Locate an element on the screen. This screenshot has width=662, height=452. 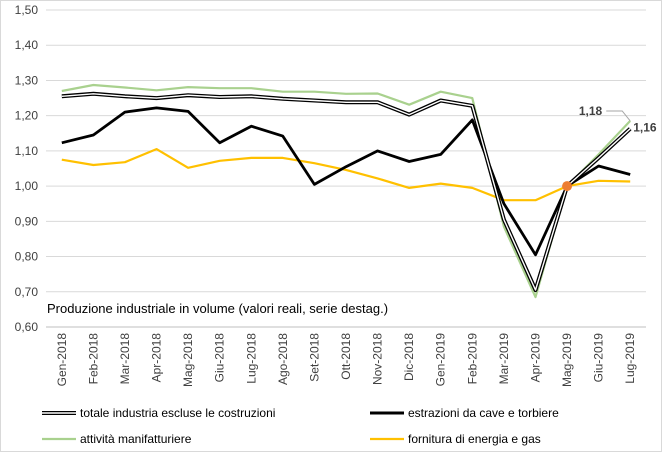
y-tick-label: 1,10 is located at coordinates (27, 151).